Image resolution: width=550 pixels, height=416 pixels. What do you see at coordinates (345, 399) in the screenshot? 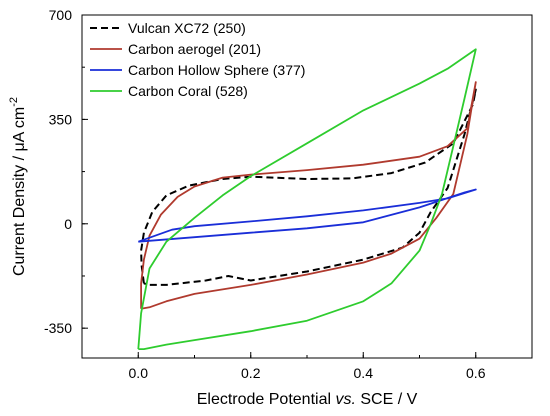
I see `x-axis-title-italic: vs.` at bounding box center [345, 399].